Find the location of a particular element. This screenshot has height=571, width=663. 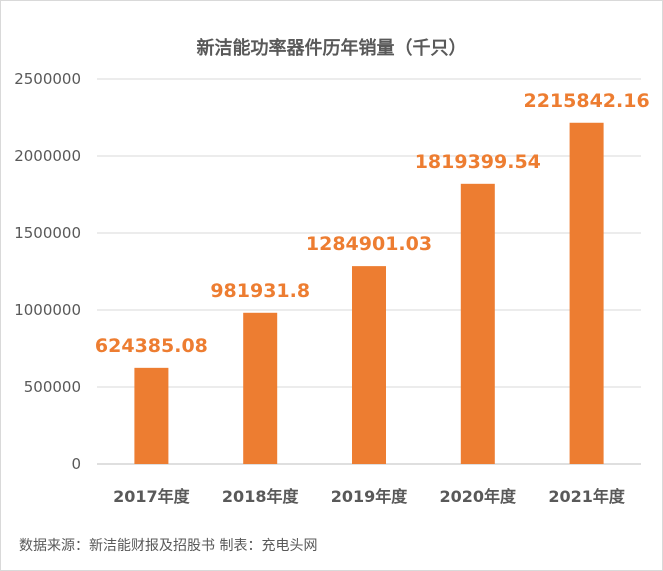

y-tick-label: 2500000 is located at coordinates (47, 79).